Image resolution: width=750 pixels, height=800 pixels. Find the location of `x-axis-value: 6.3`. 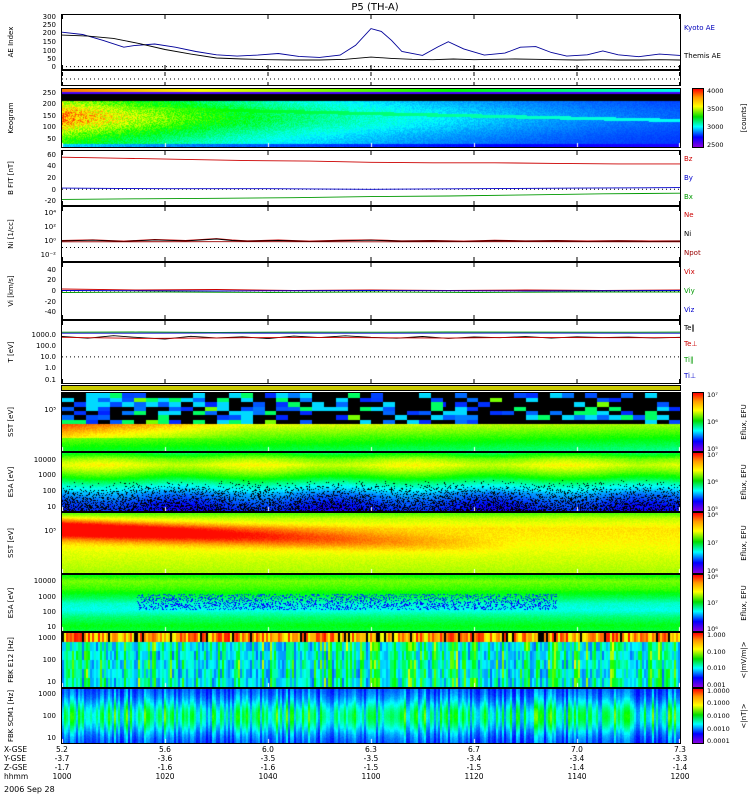

x-axis-value: 6.3 is located at coordinates (371, 749).